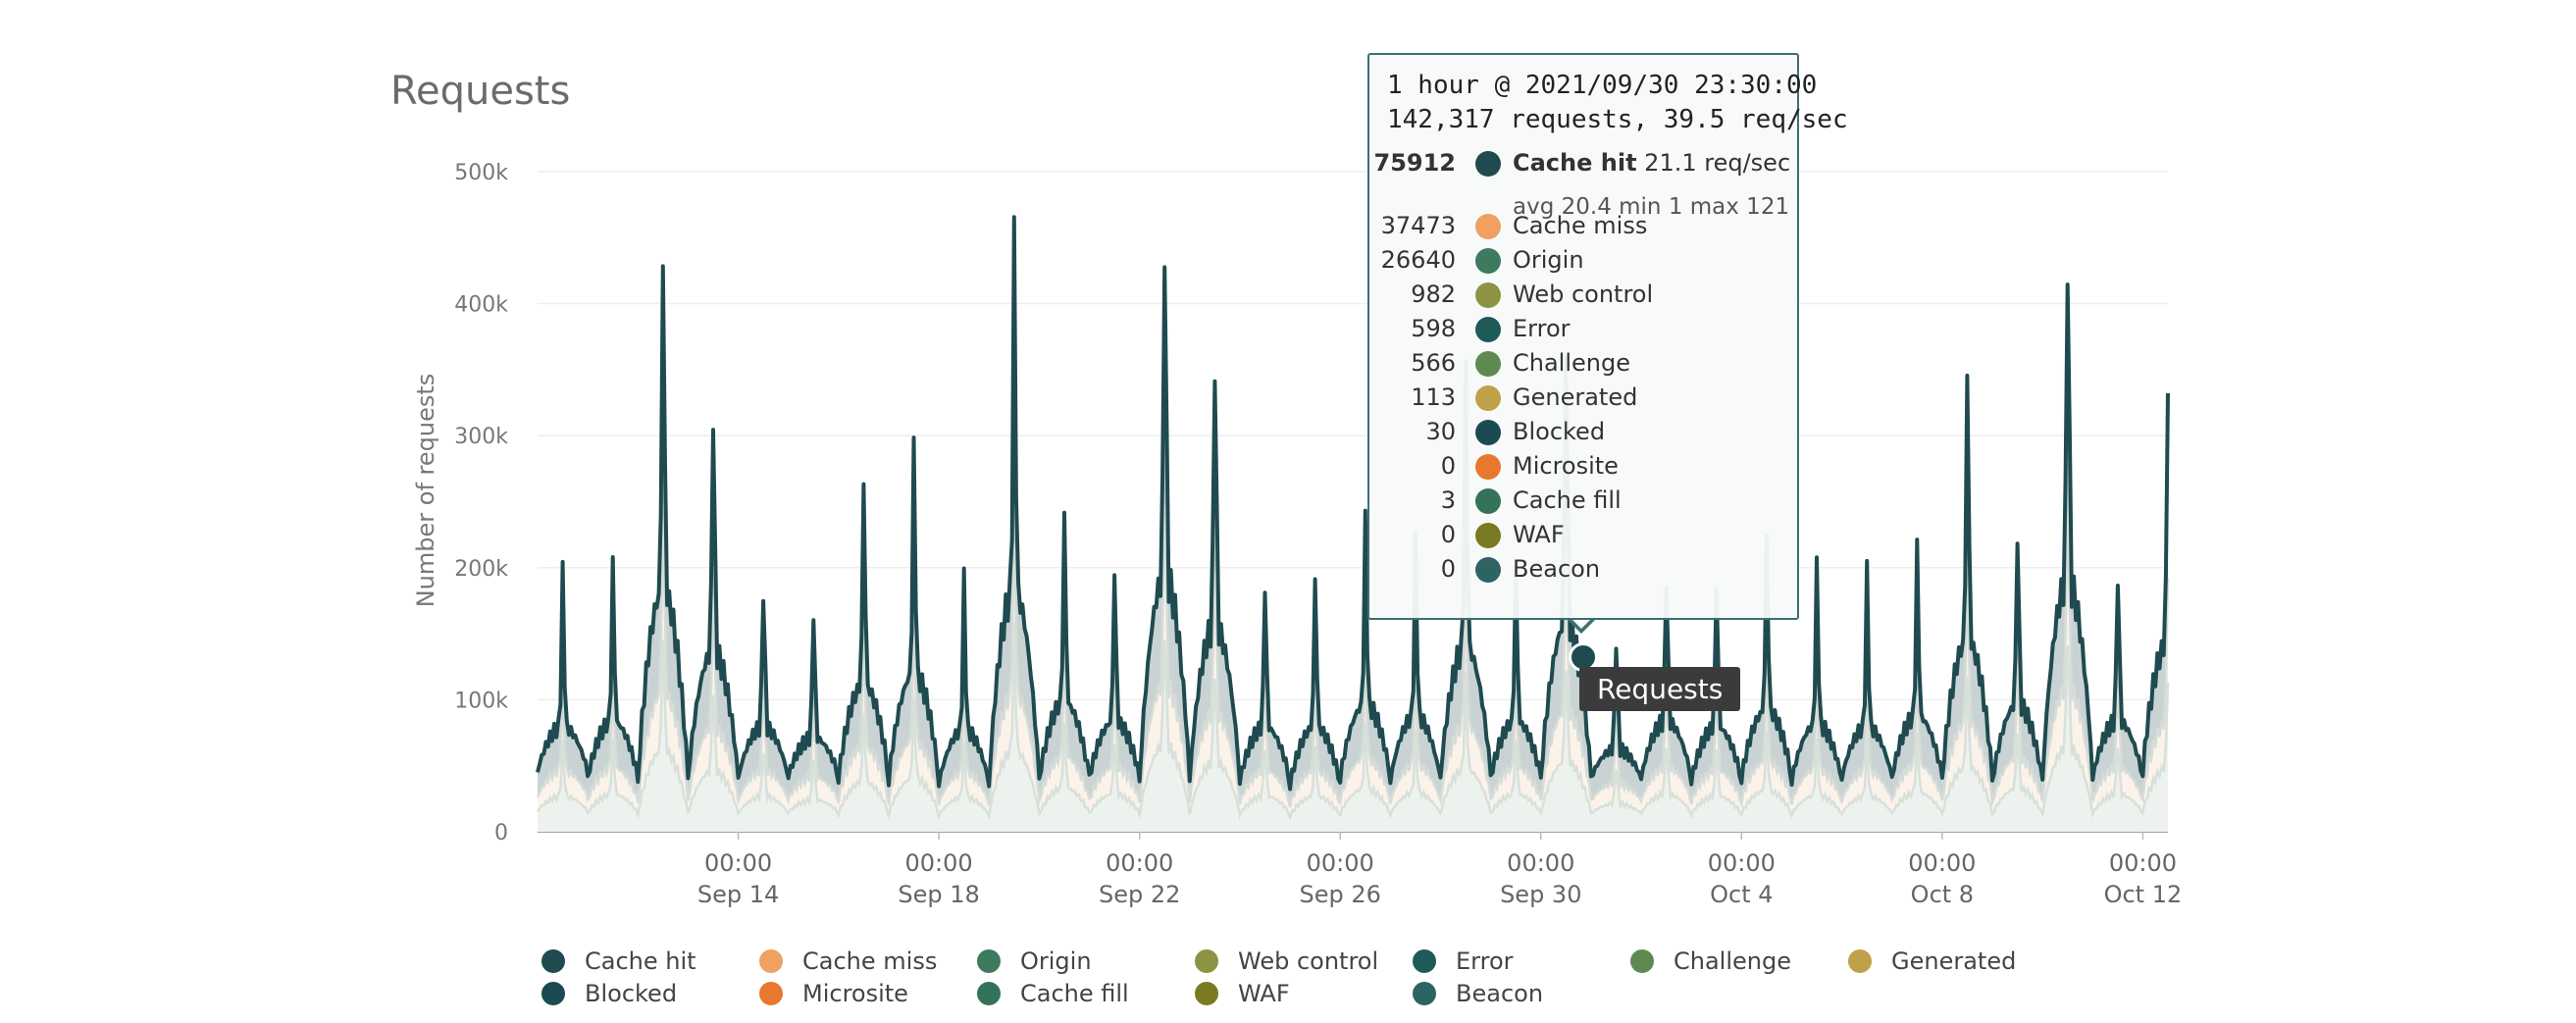 This screenshot has height=1023, width=2576. Describe the element at coordinates (1433, 294) in the screenshot. I see `tooltip-row-value: 982` at that location.